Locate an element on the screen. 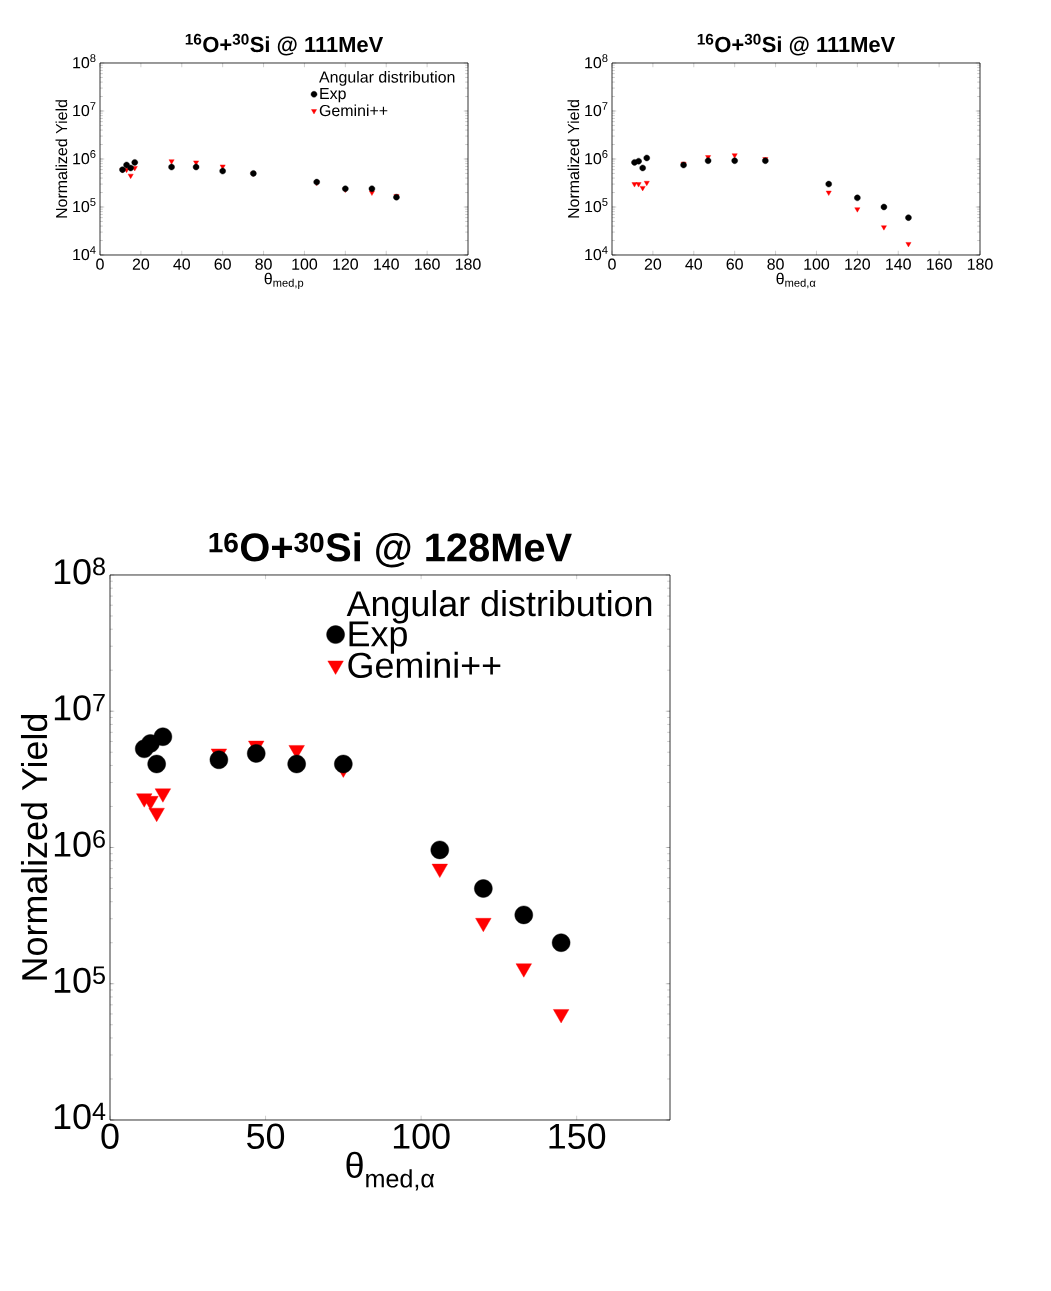 The height and width of the screenshot is (1291, 1051). x-tick-label: 50 is located at coordinates (266, 1136).